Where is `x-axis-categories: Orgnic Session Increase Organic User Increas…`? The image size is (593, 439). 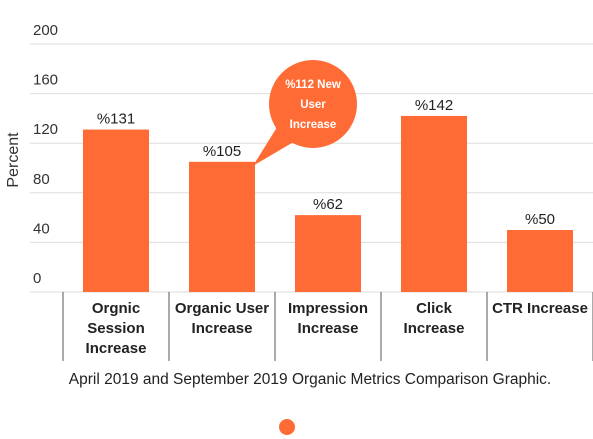
x-axis-categories: Orgnic Session Increase Organic User Increas… is located at coordinates (337, 328).